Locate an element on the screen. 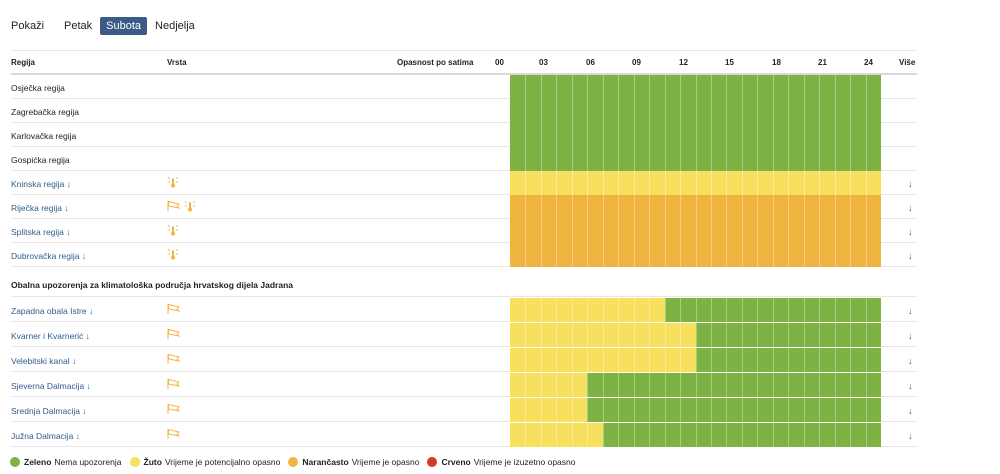 This screenshot has height=474, width=1000. day-tab-nedjelja: Nedjelja is located at coordinates (175, 26).